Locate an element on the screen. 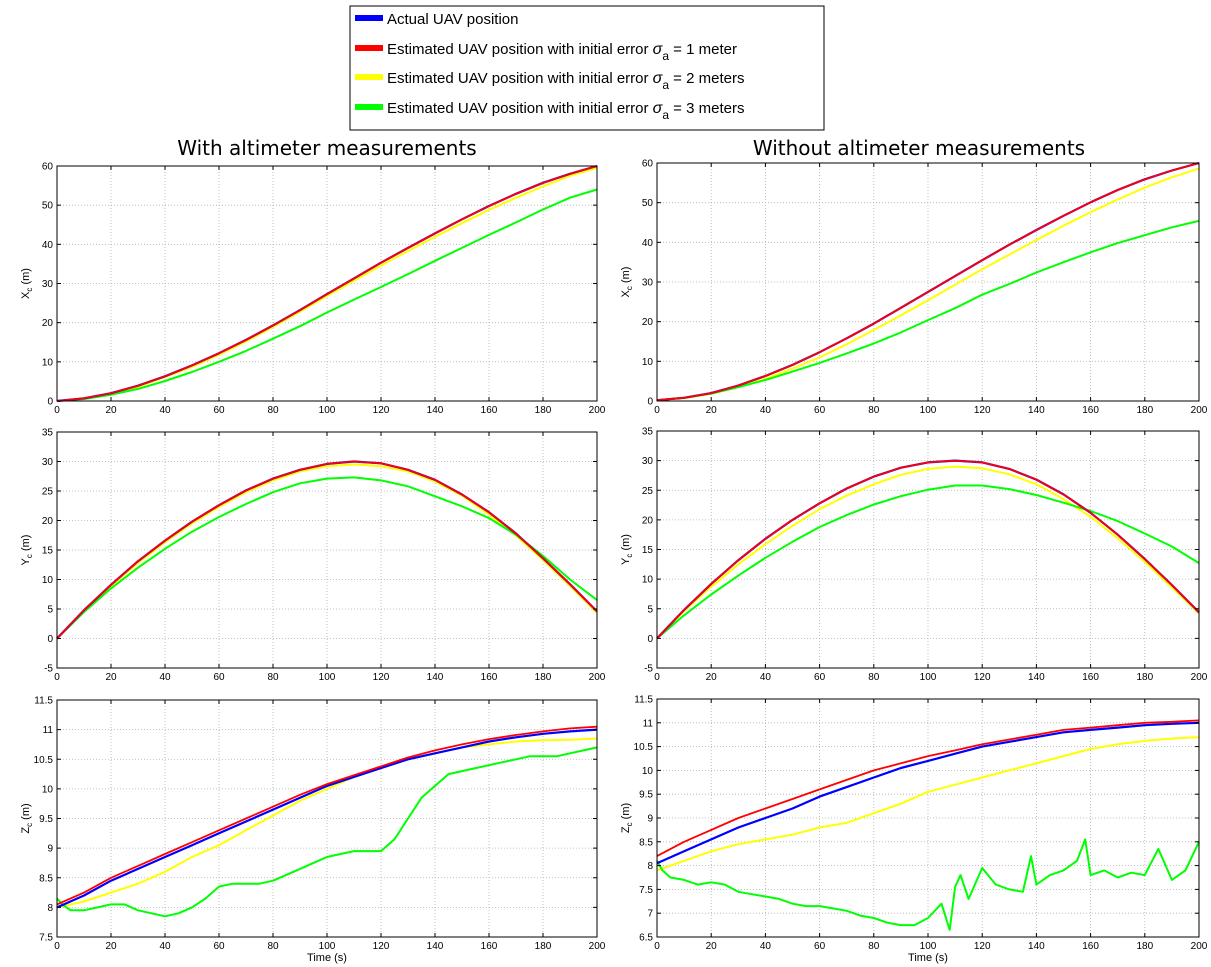  column-title-with-altimeter: With altimeter measurements is located at coordinates (326, 148).